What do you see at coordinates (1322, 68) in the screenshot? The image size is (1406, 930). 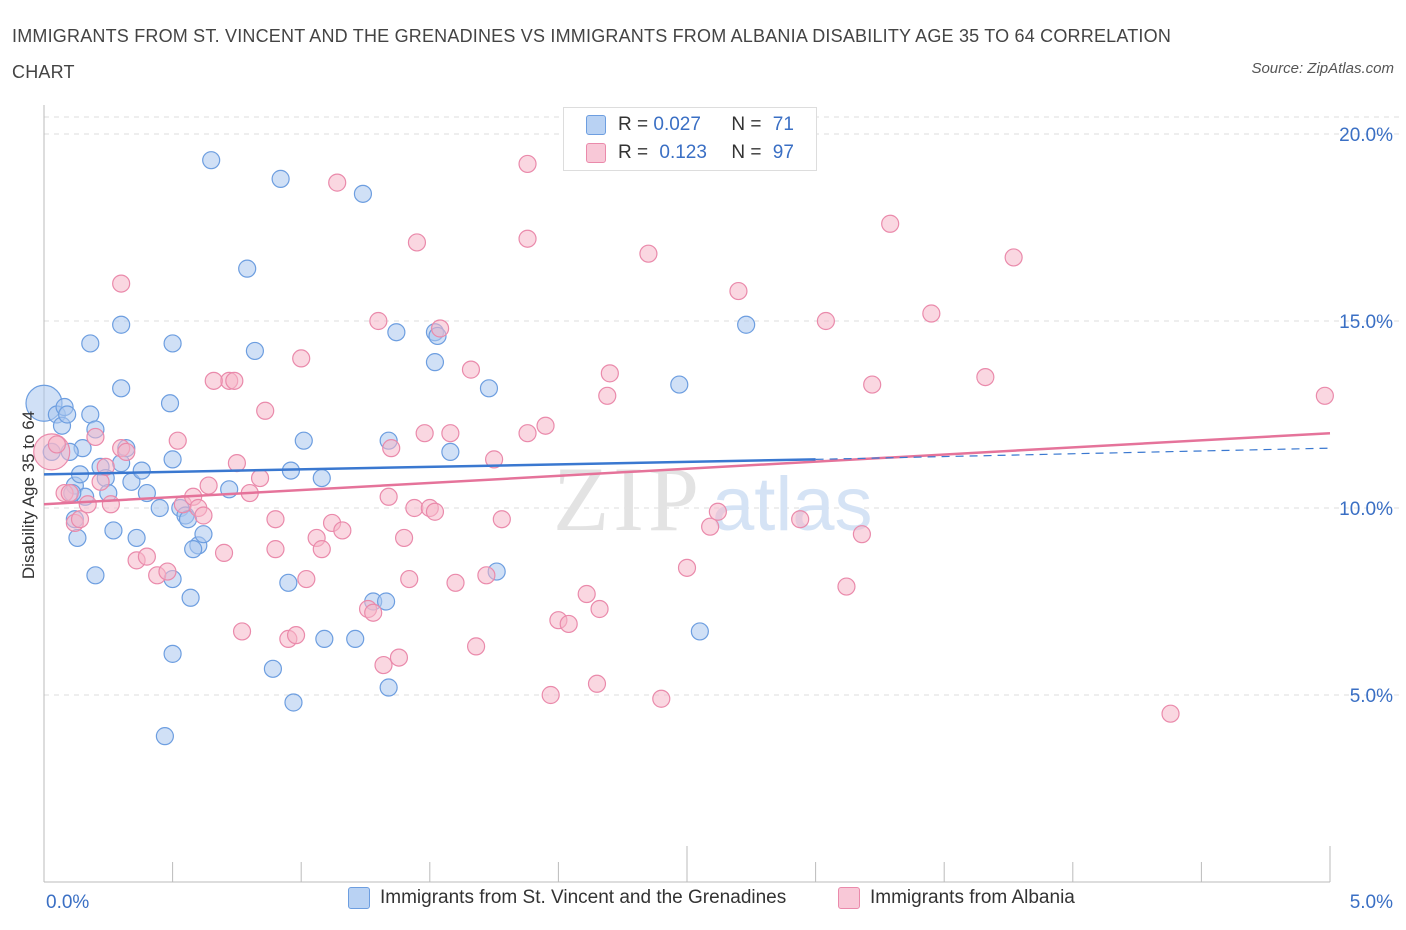 I see `source-note: Source: ZipAtlas.com` at bounding box center [1322, 68].